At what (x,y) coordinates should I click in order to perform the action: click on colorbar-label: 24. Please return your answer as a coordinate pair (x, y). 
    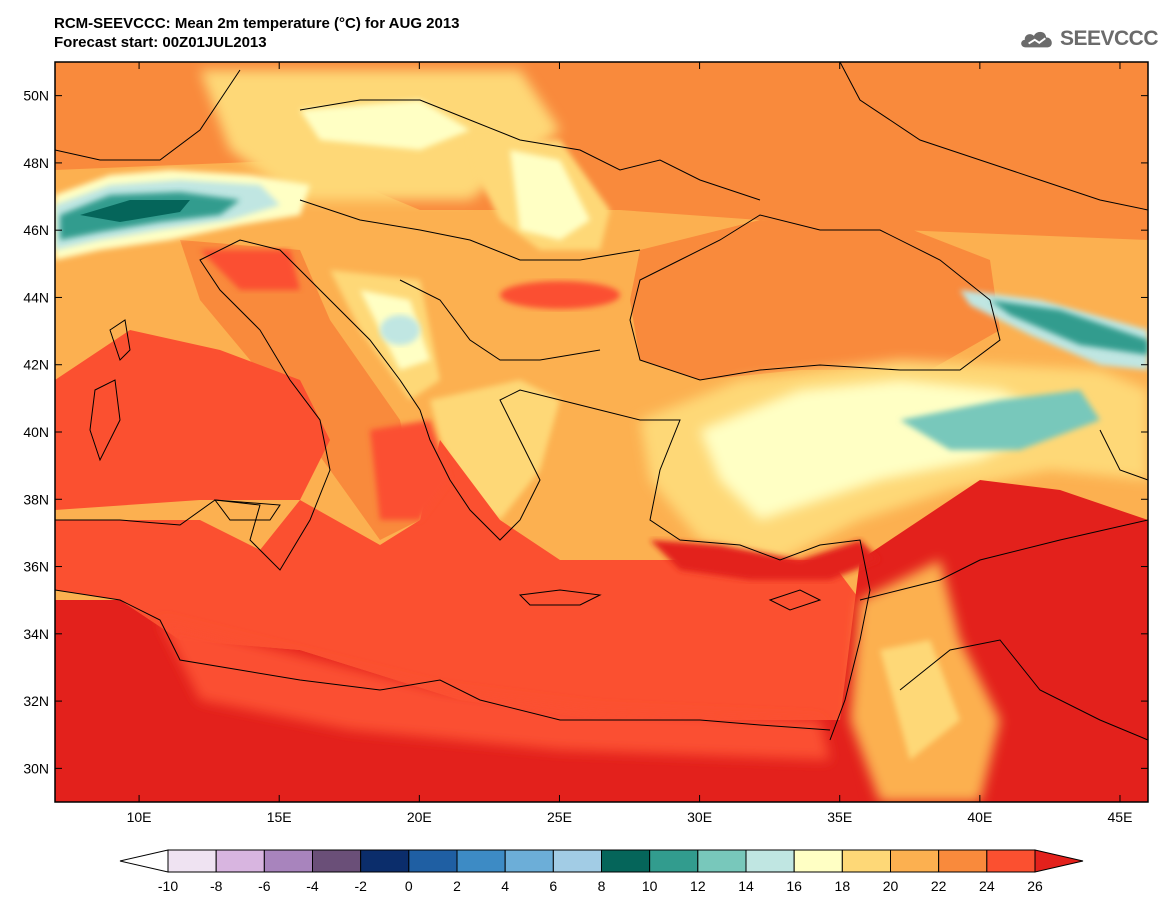
    Looking at the image, I should click on (987, 886).